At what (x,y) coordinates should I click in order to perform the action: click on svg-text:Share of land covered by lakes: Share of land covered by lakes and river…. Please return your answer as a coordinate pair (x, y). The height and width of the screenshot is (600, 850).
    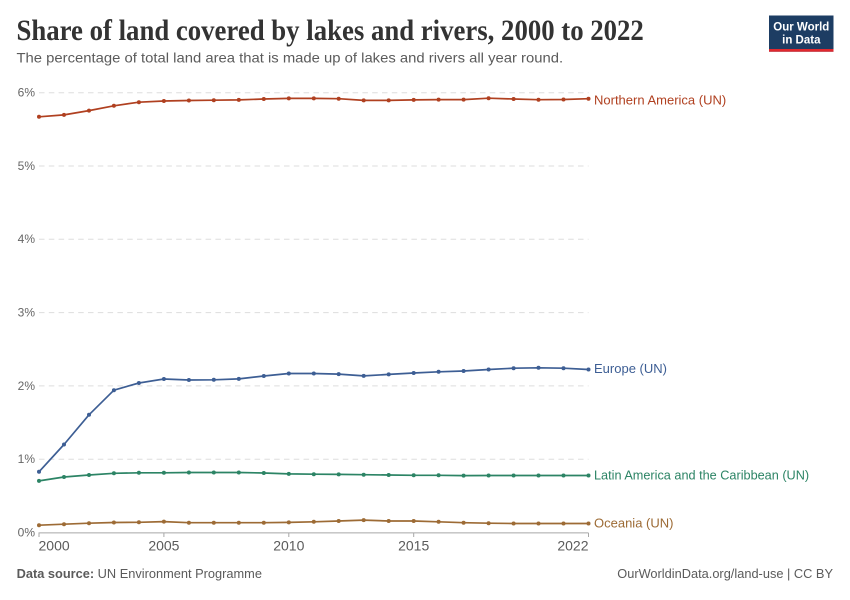
    Looking at the image, I should click on (330, 31).